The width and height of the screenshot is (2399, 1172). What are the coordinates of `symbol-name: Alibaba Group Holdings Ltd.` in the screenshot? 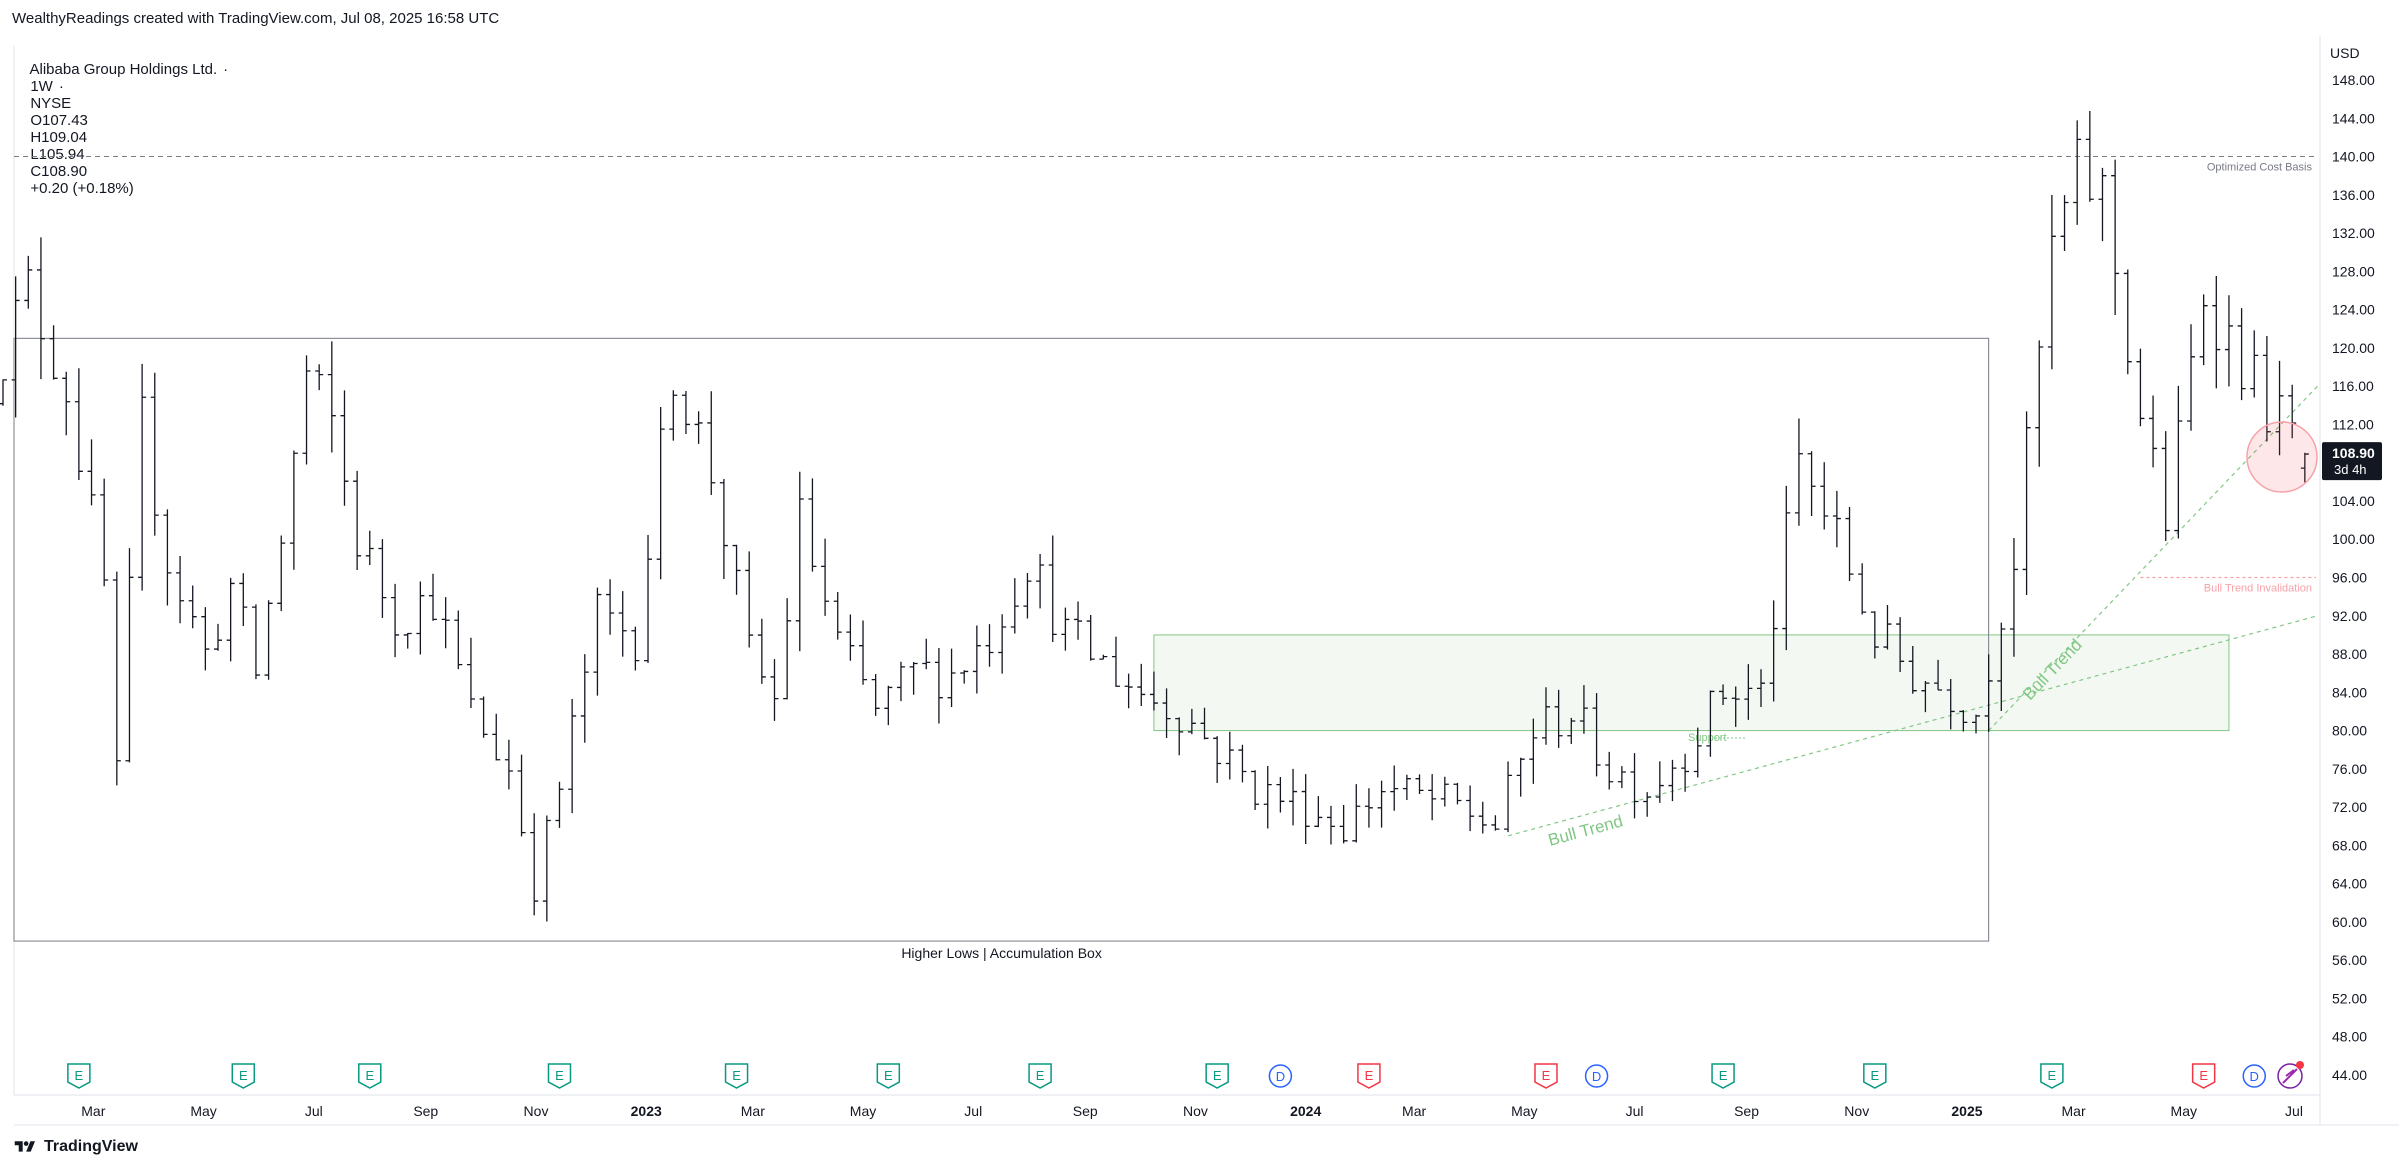 It's located at (123, 69).